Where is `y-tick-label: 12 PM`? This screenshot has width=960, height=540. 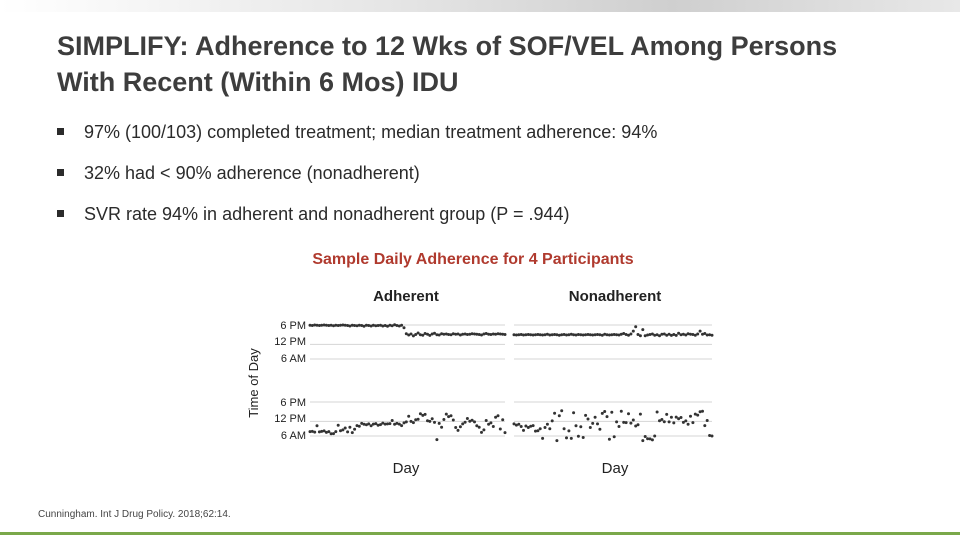
y-tick-label: 12 PM is located at coordinates (290, 342).